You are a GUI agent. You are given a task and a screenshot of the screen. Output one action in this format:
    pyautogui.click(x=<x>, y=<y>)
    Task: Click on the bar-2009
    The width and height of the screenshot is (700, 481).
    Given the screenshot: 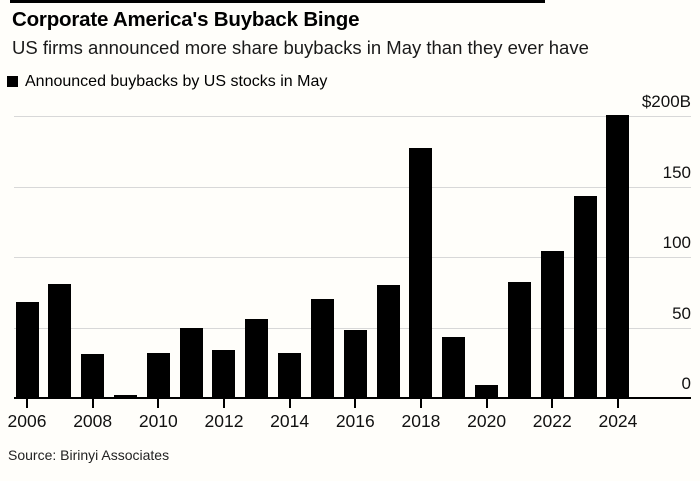 What is the action you would take?
    pyautogui.click(x=125, y=396)
    